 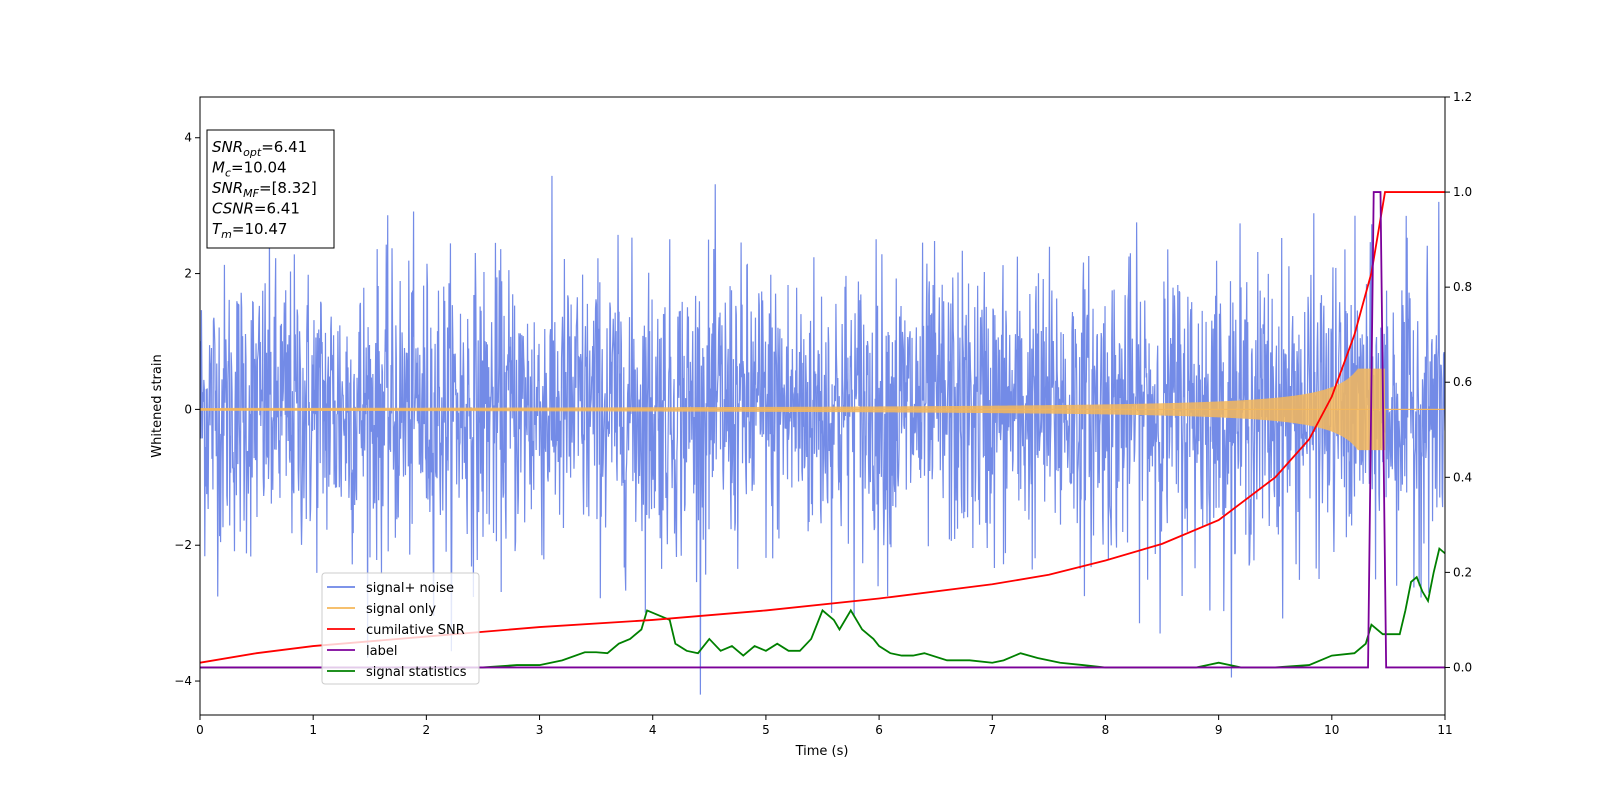 I want to click on annotation-line: Mc=10.04, so click(x=249, y=169).